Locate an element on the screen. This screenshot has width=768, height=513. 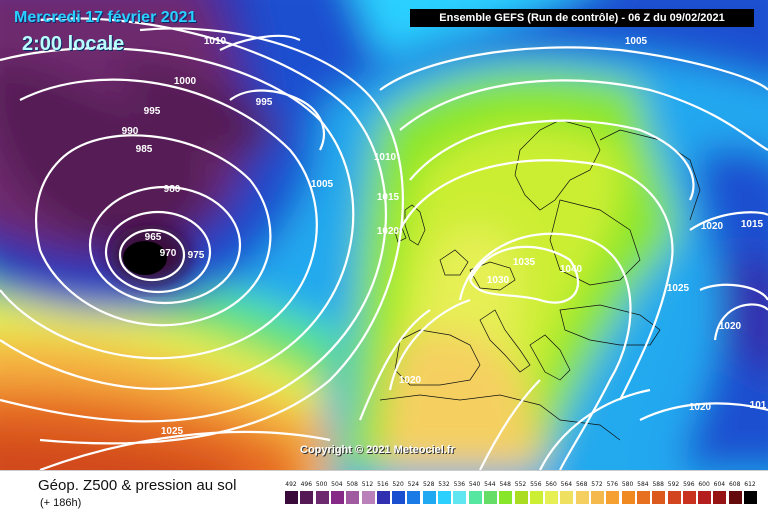
scale-tick-label: 572 is located at coordinates (597, 484).